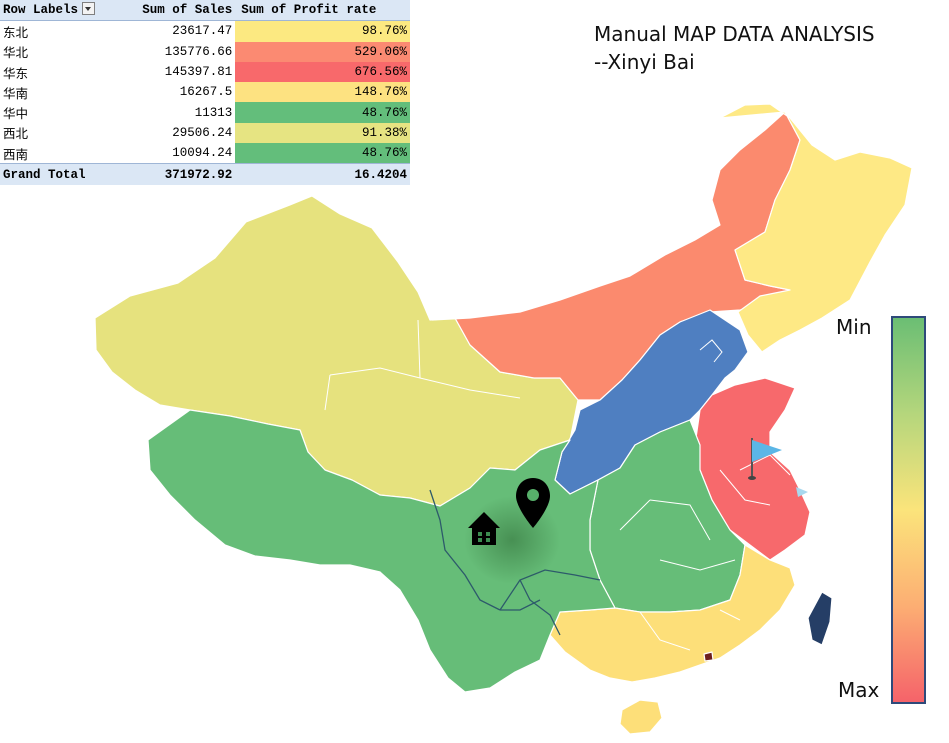 Image resolution: width=949 pixels, height=743 pixels. What do you see at coordinates (198, 51) in the screenshot?
I see `sales-cell: 135776.66` at bounding box center [198, 51].